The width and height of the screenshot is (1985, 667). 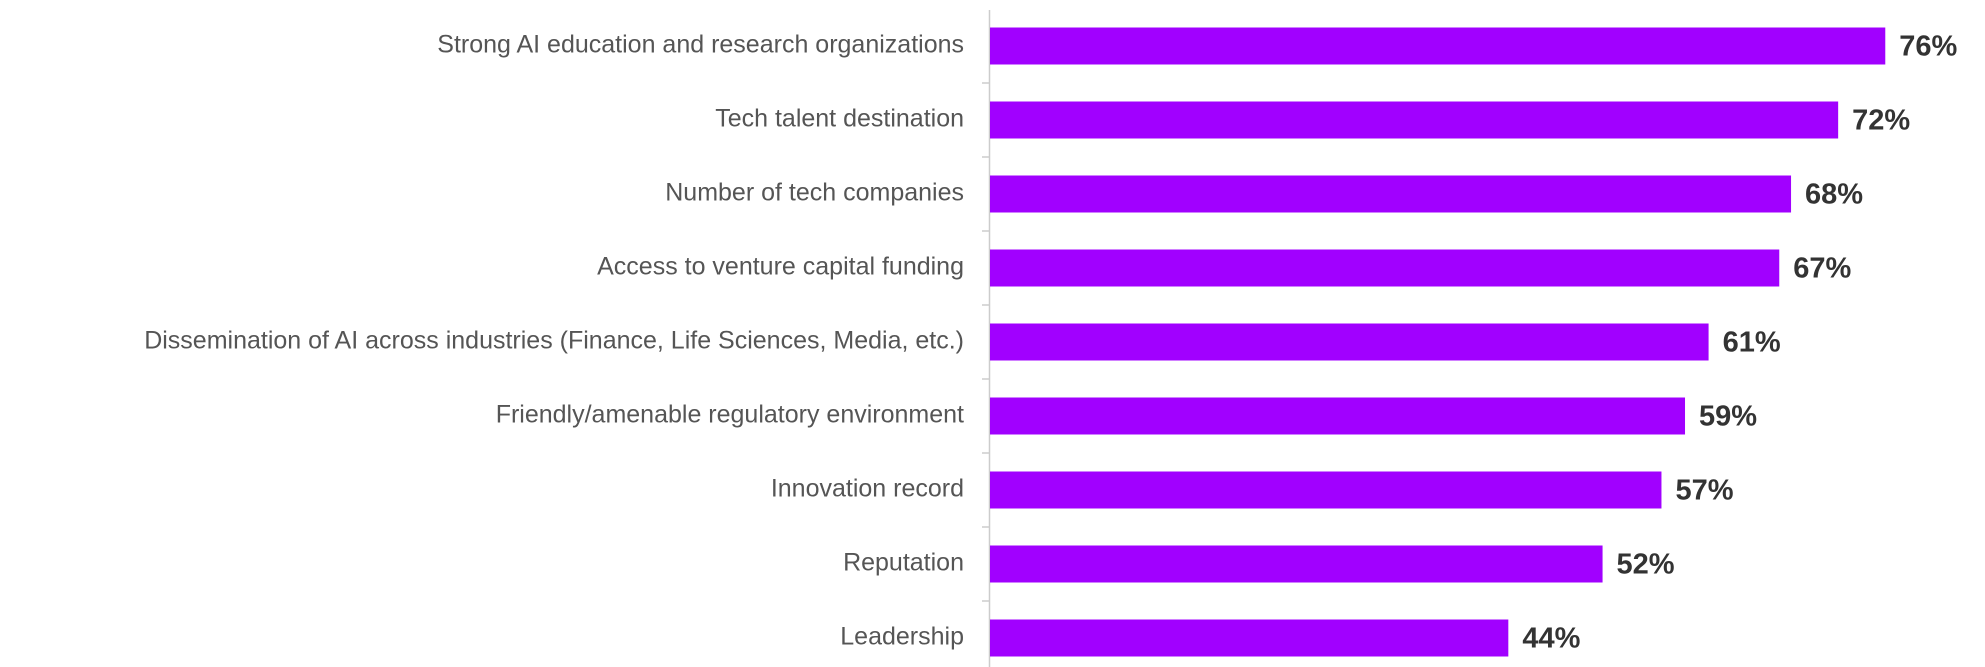 I want to click on category-label: Friendly/amenable regulatory environment, so click(x=730, y=415).